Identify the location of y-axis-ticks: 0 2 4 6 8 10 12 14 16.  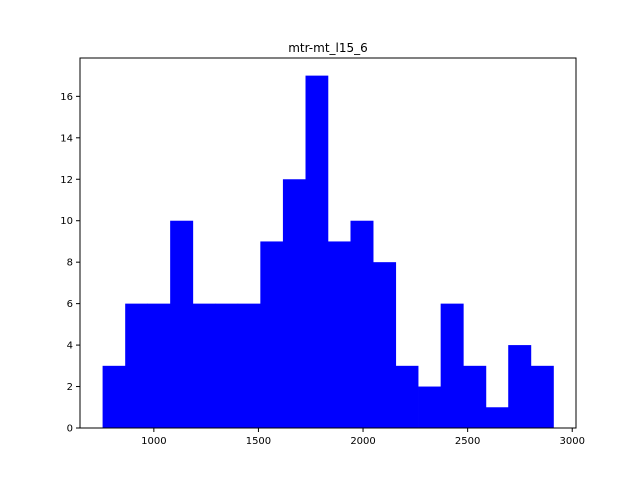
(70, 263).